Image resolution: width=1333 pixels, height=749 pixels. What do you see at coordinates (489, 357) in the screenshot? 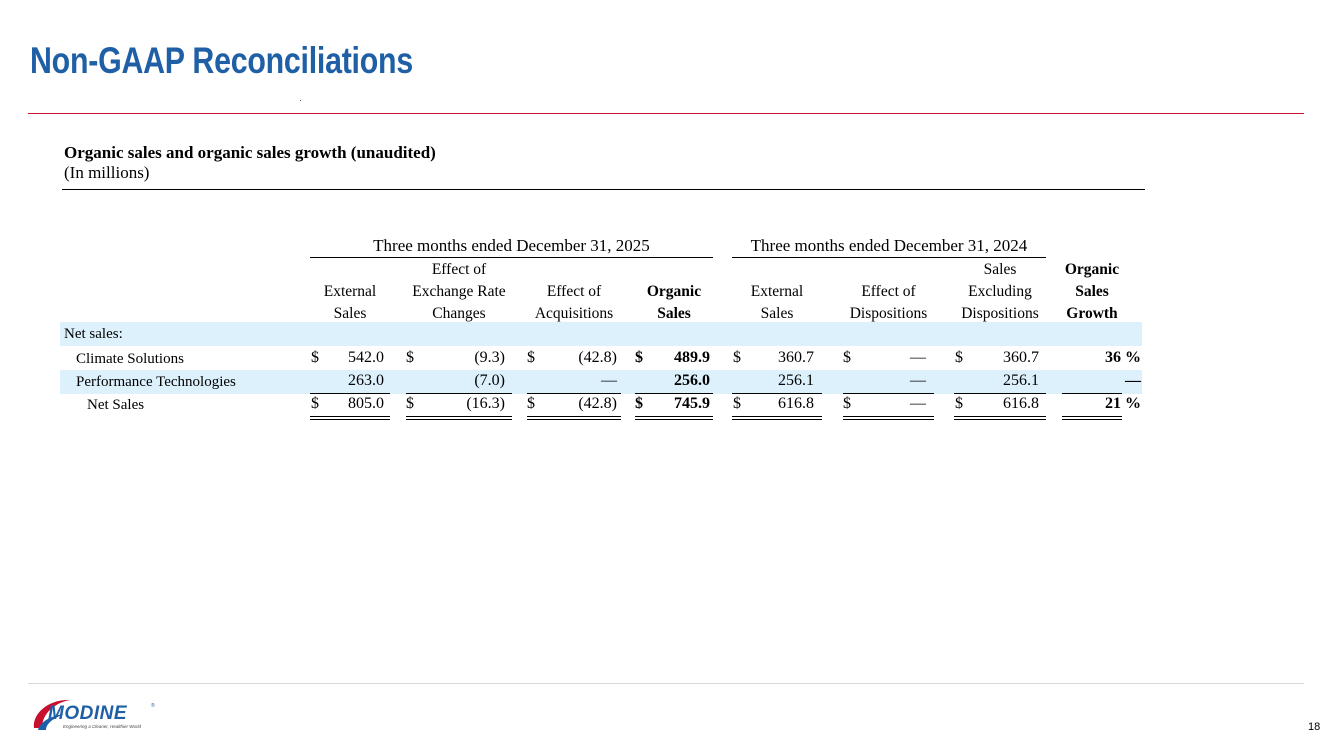
I see `cell-value: (9.3)` at bounding box center [489, 357].